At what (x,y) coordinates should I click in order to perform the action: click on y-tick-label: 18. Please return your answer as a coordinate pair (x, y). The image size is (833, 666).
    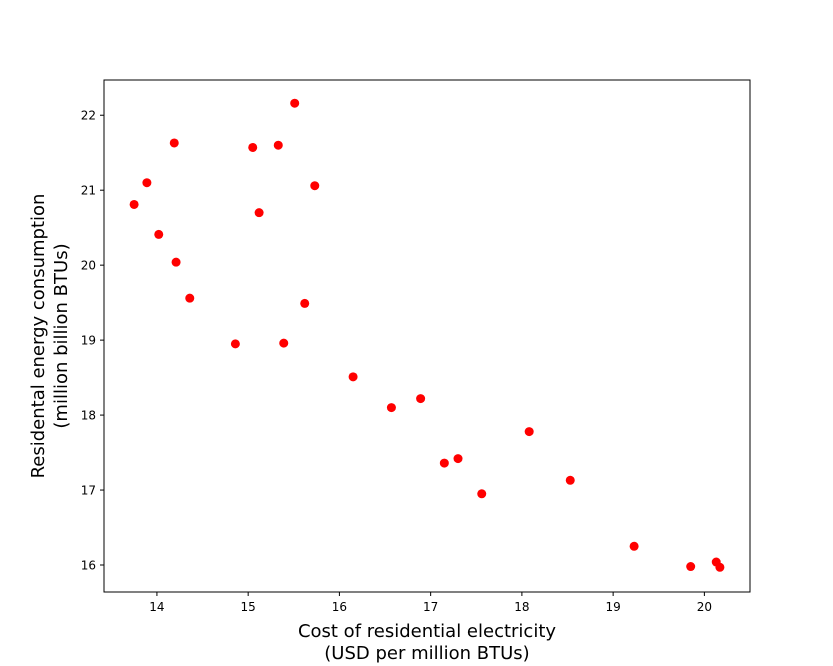
    Looking at the image, I should click on (88, 416).